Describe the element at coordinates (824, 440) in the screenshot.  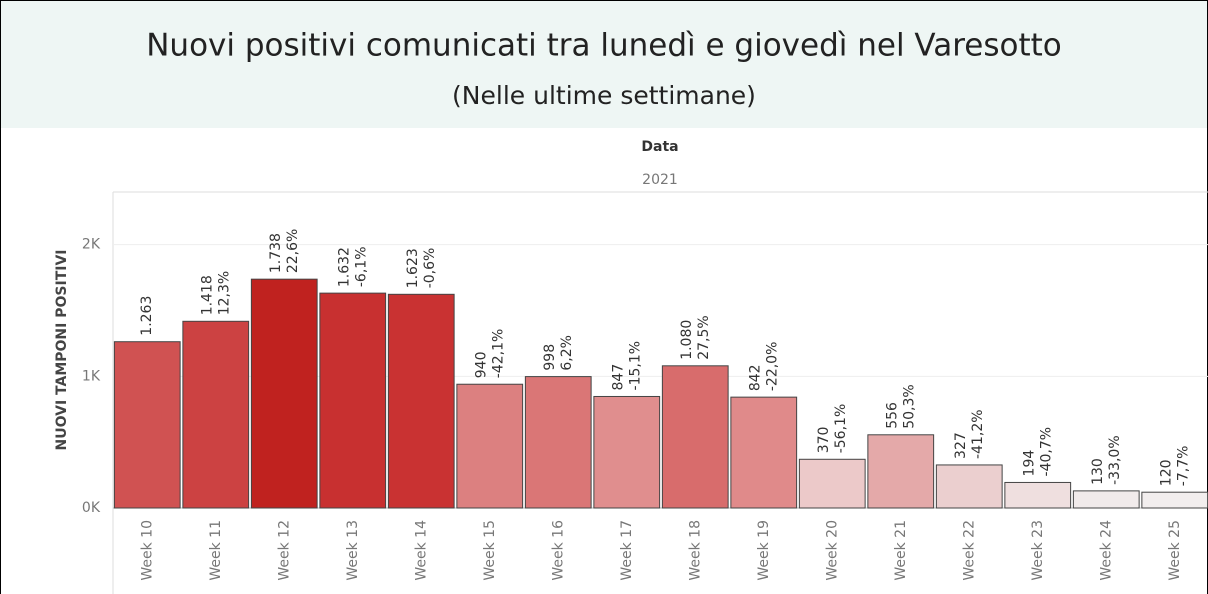
I see `value-label: 370` at that location.